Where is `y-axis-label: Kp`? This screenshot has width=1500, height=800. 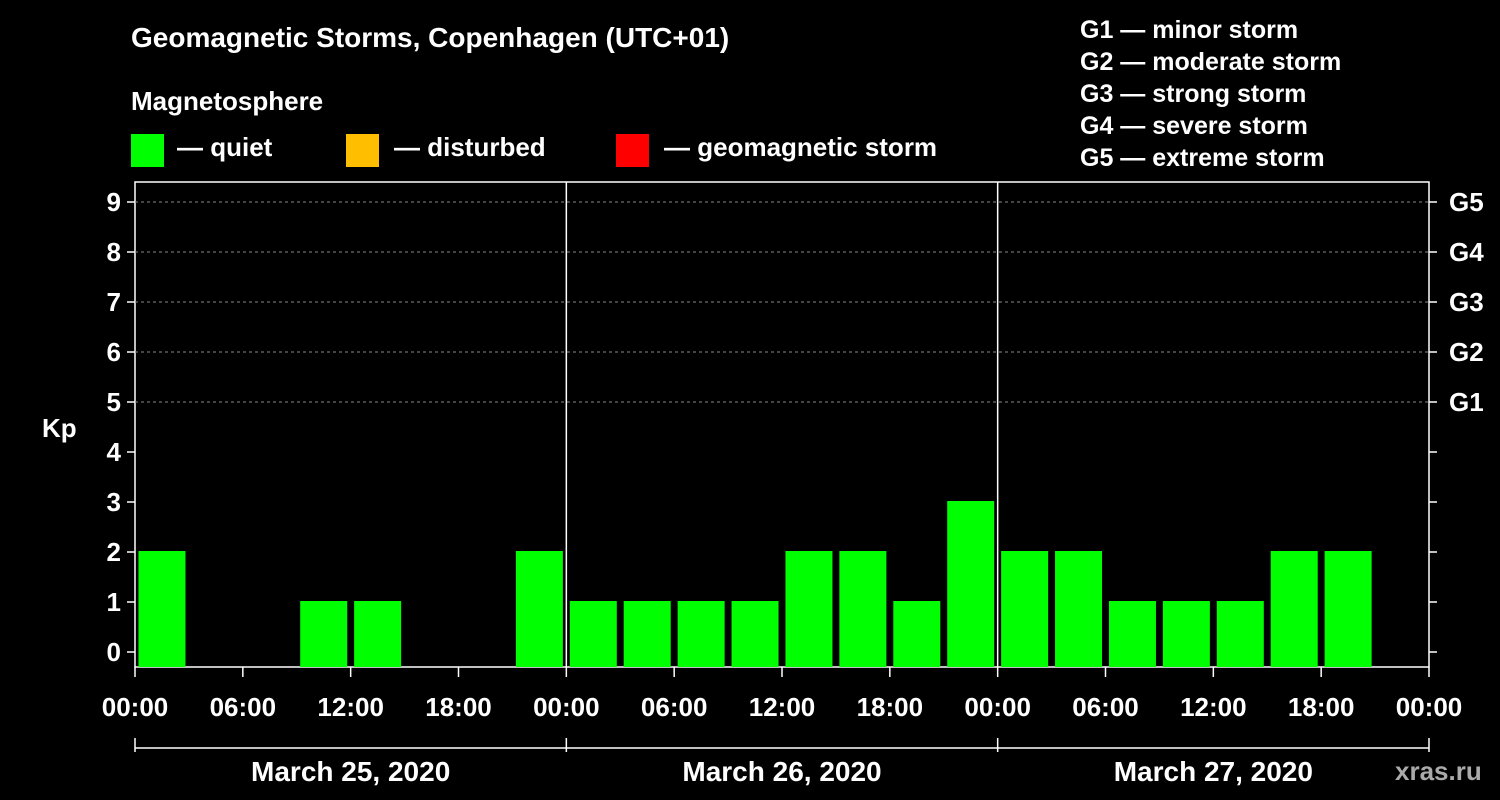 y-axis-label: Kp is located at coordinates (59, 428).